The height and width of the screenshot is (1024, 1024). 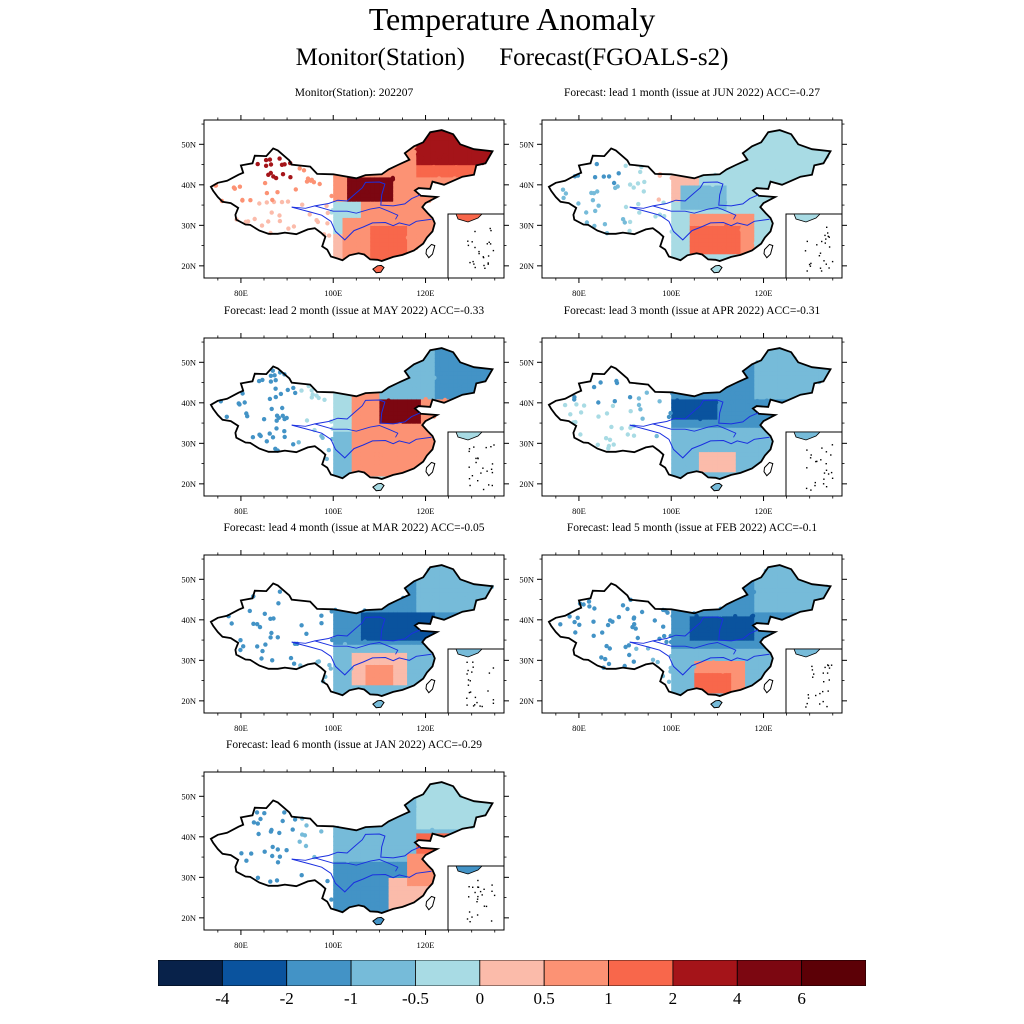 I want to click on map-lead1: 80E 100E 120E 50N 40N 30N 20N, so click(x=683, y=206).